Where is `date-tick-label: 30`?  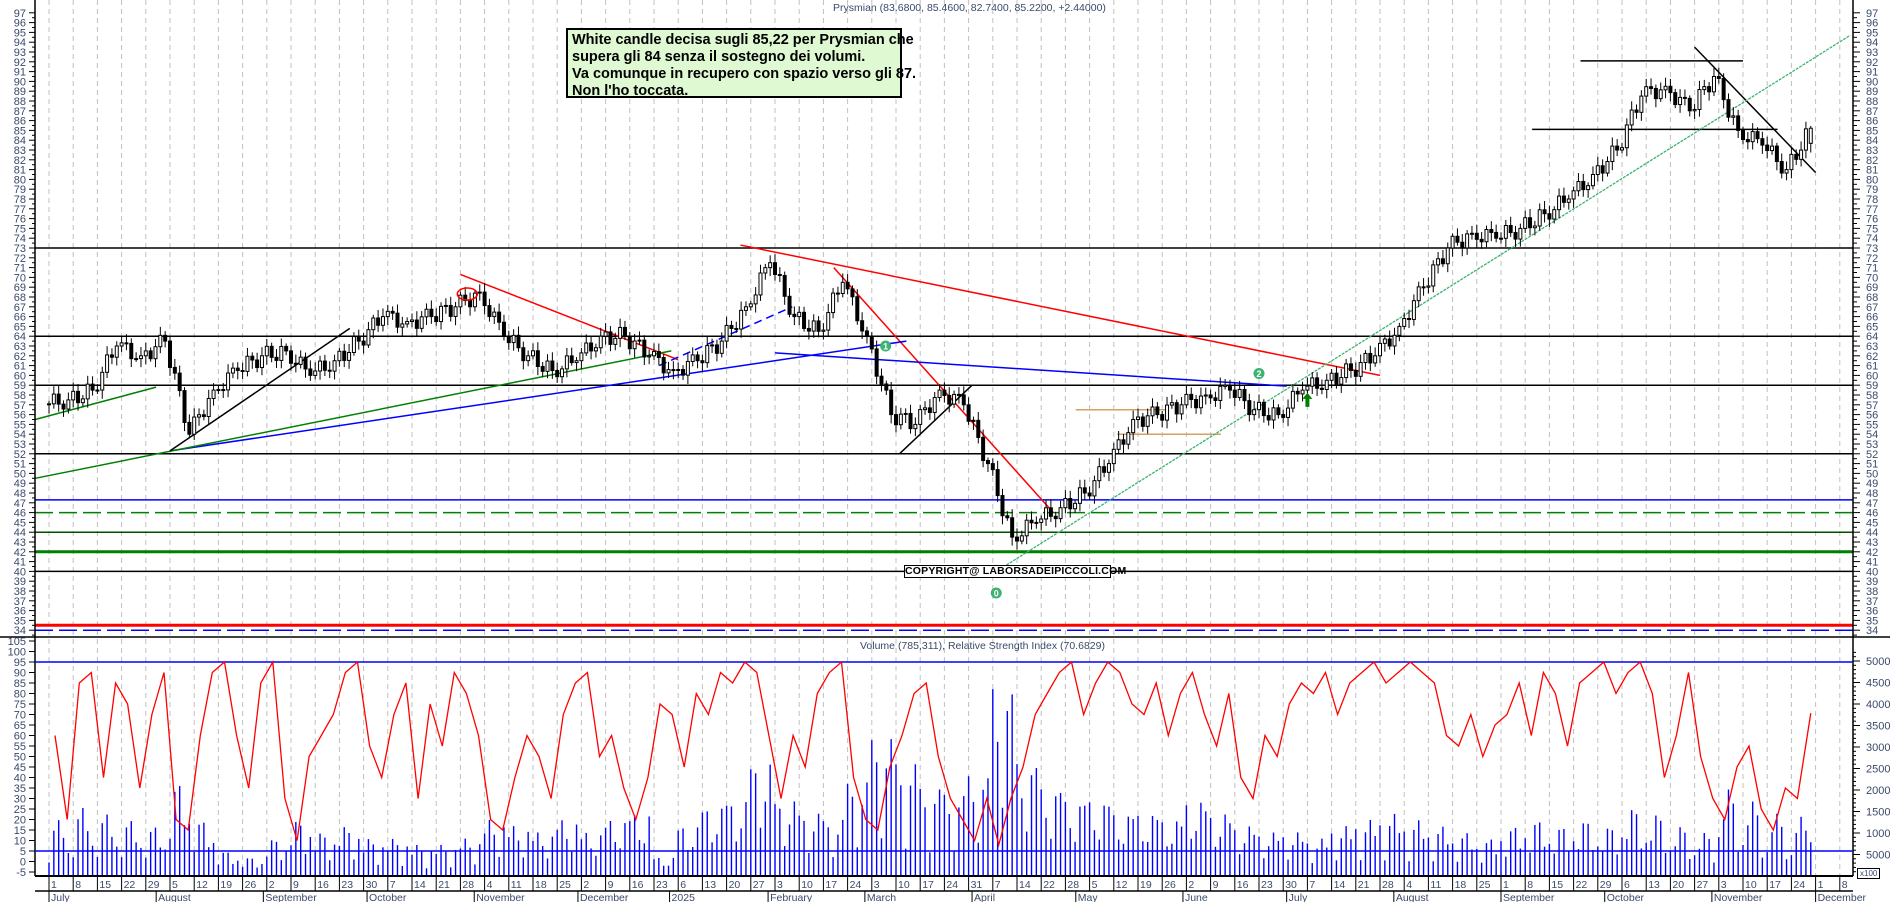 date-tick-label: 30 is located at coordinates (1291, 885).